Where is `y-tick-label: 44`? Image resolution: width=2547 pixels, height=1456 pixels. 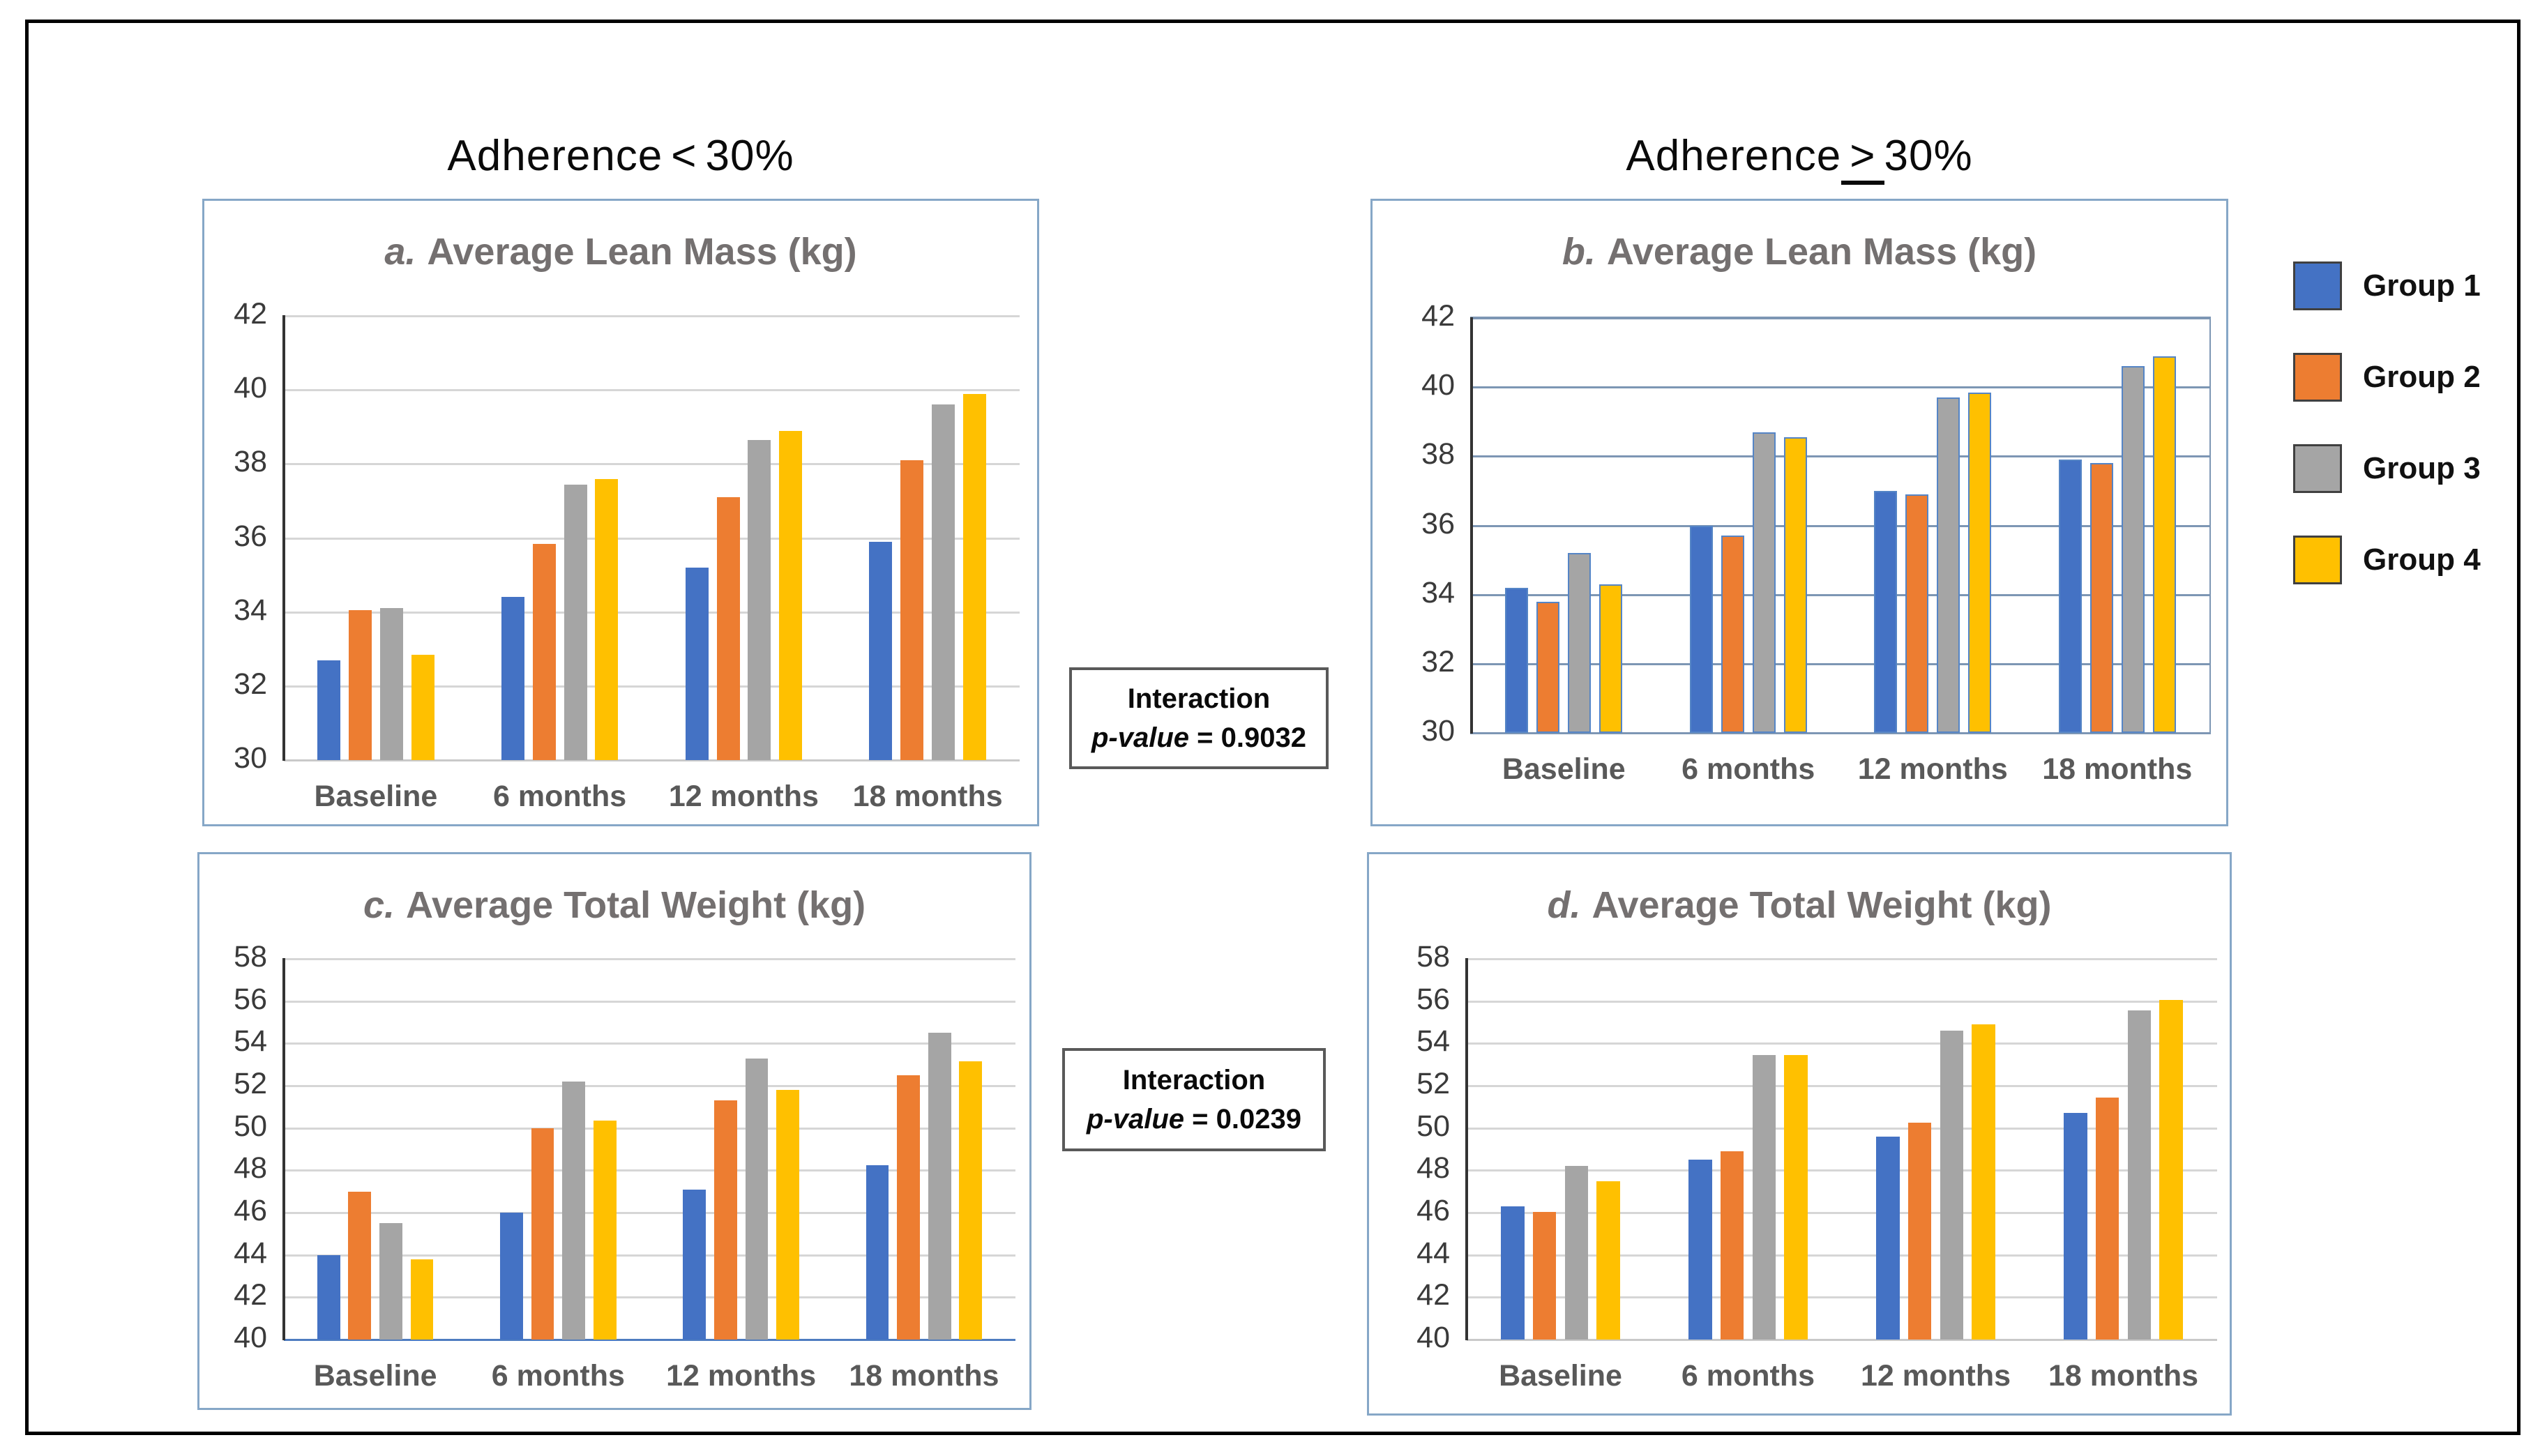 y-tick-label: 44 is located at coordinates (250, 1253).